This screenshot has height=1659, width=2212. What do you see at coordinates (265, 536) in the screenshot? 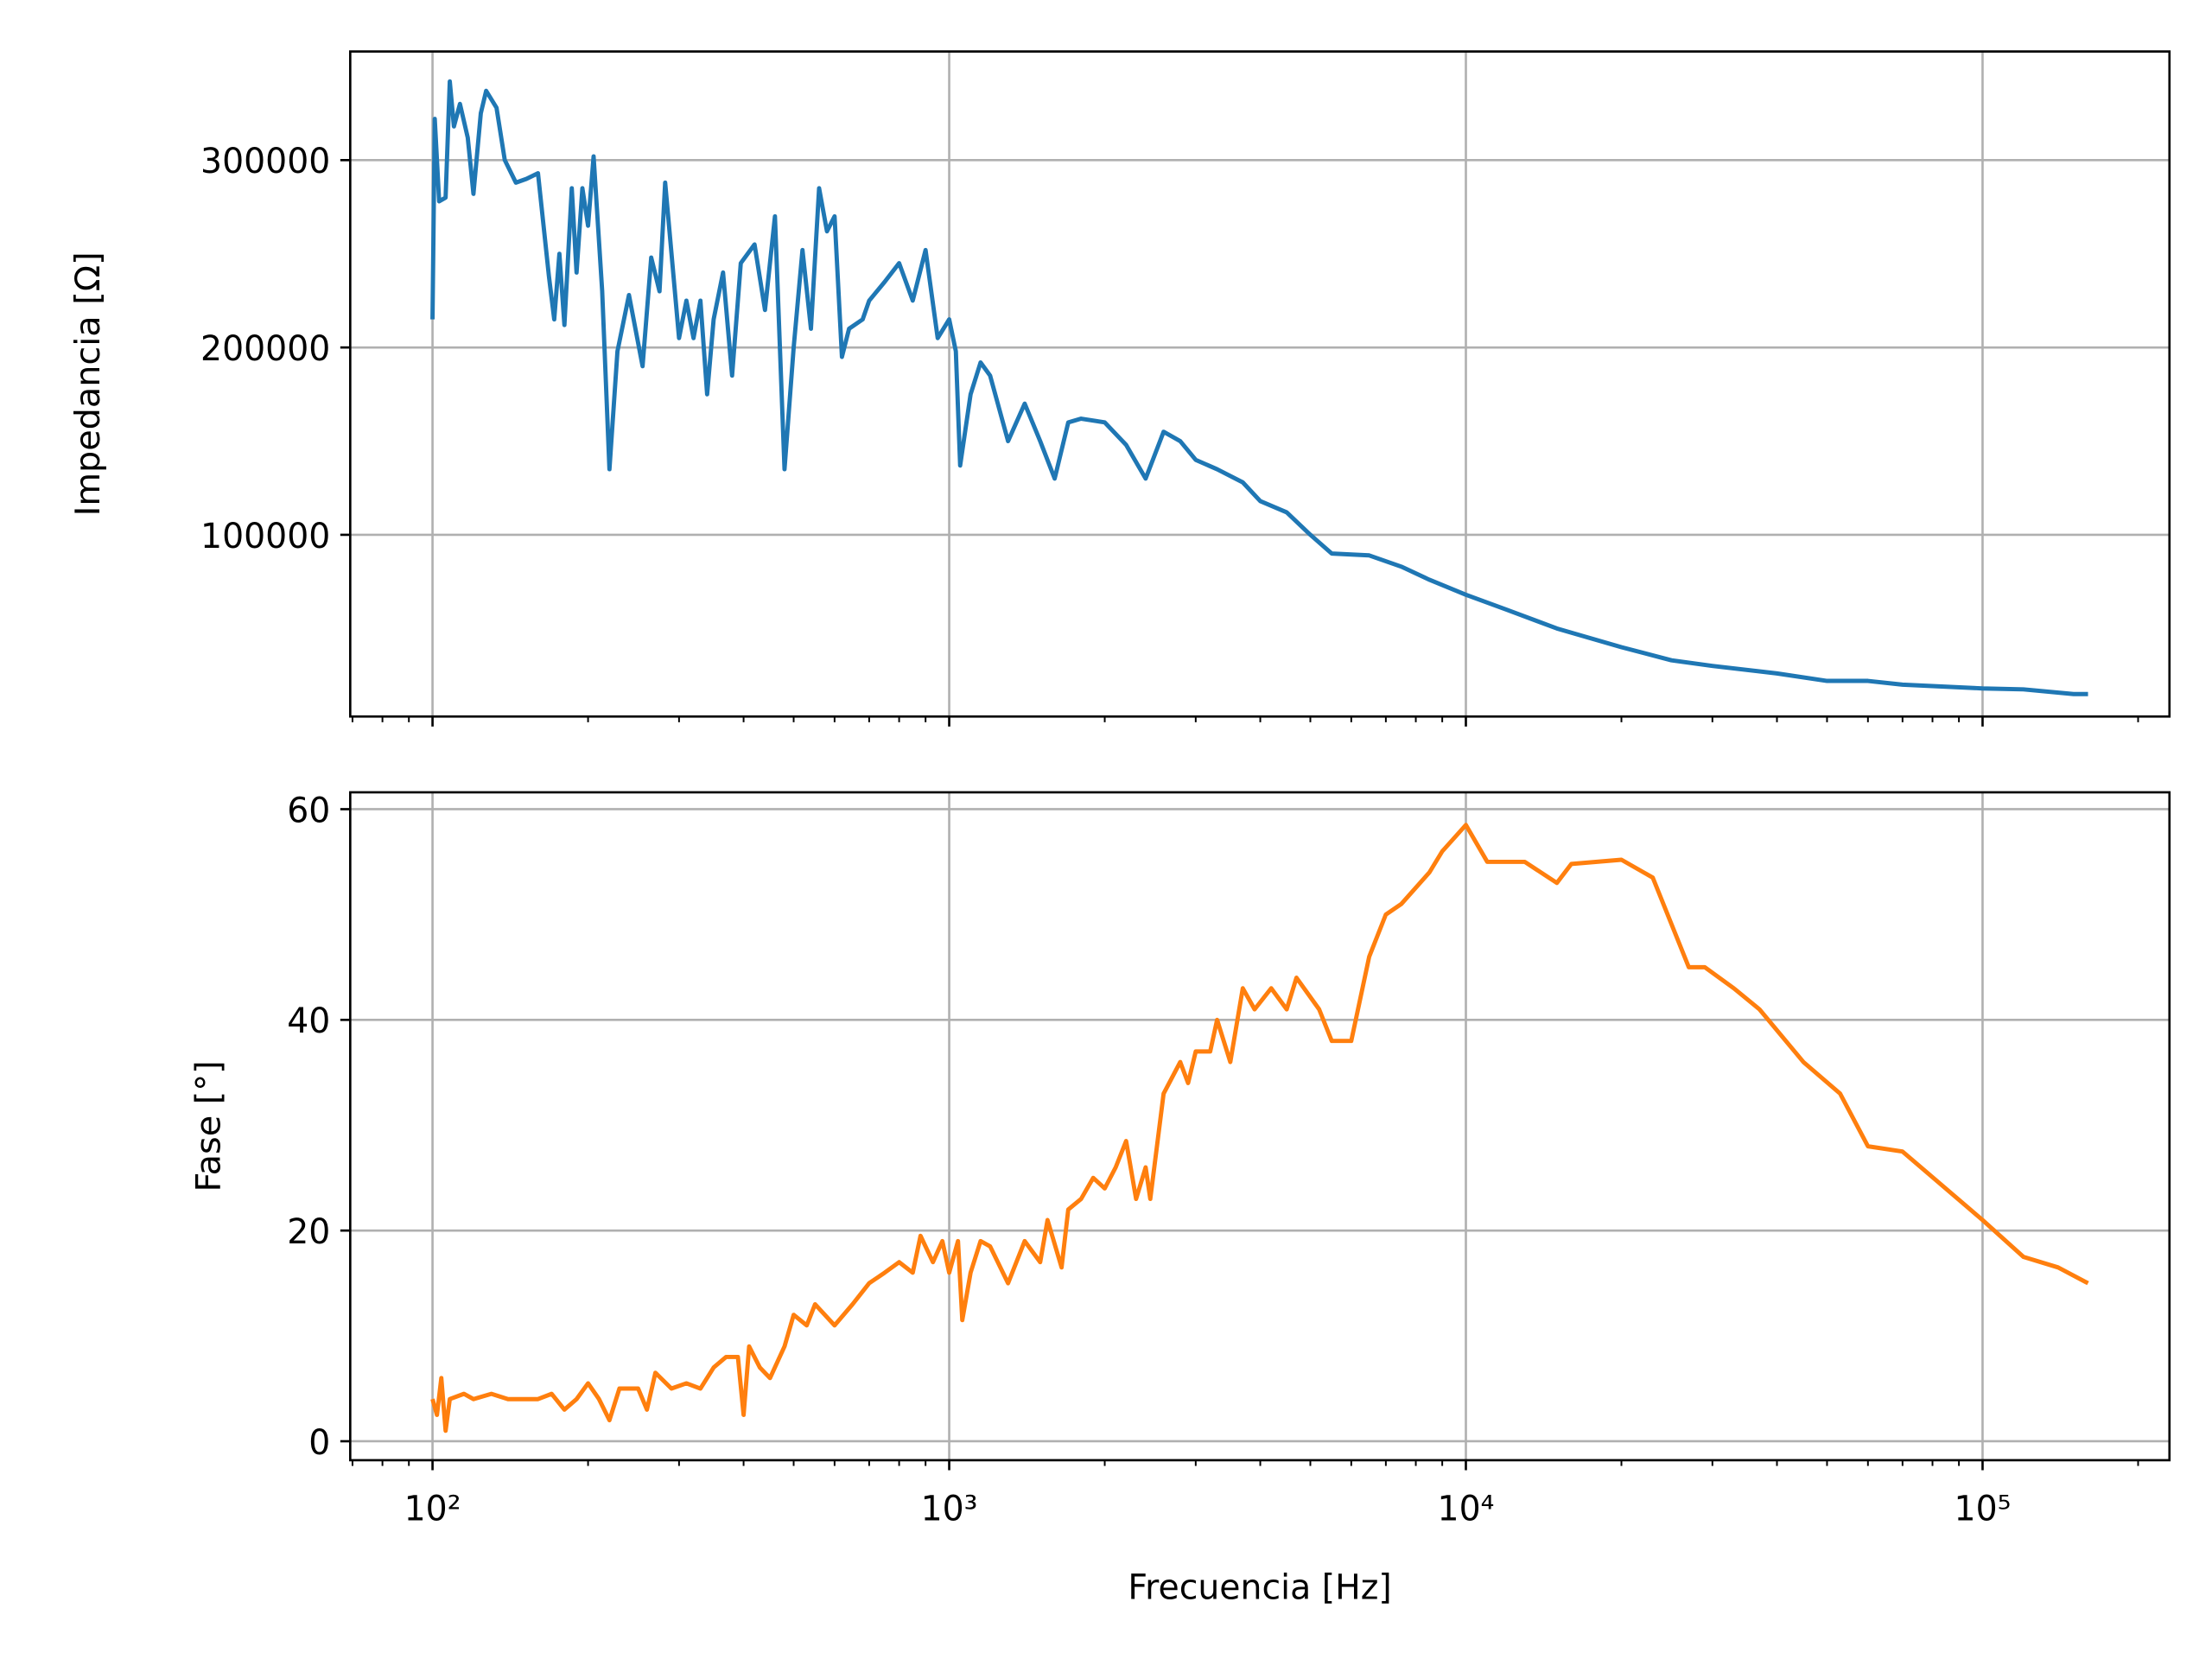
I see `y-tick-label: 100000` at bounding box center [265, 536].